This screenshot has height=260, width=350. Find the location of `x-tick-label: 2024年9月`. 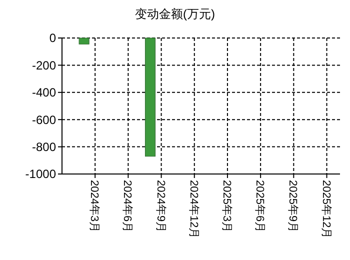

x-tick-label: 2024年9月 is located at coordinates (160, 206).